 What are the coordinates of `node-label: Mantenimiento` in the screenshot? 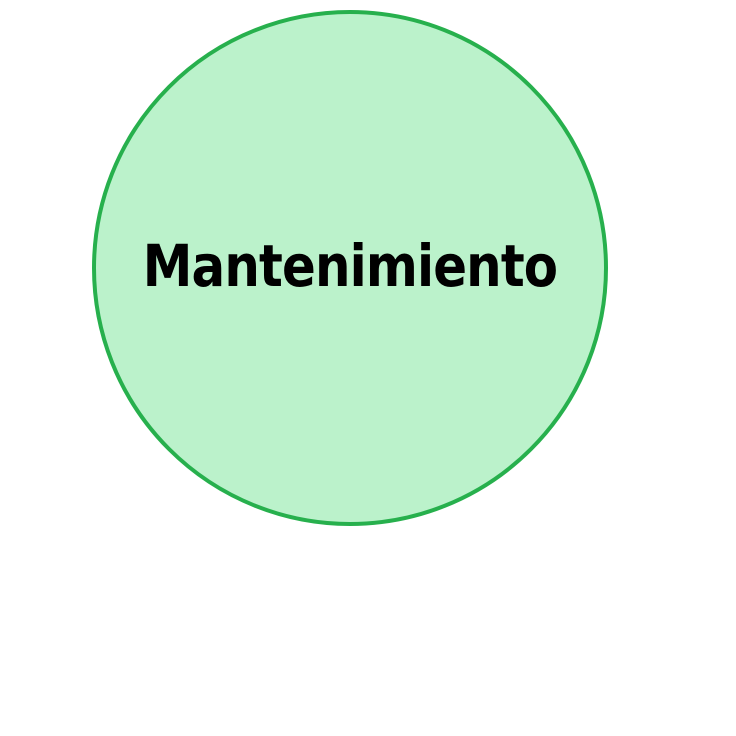 It's located at (350, 266).